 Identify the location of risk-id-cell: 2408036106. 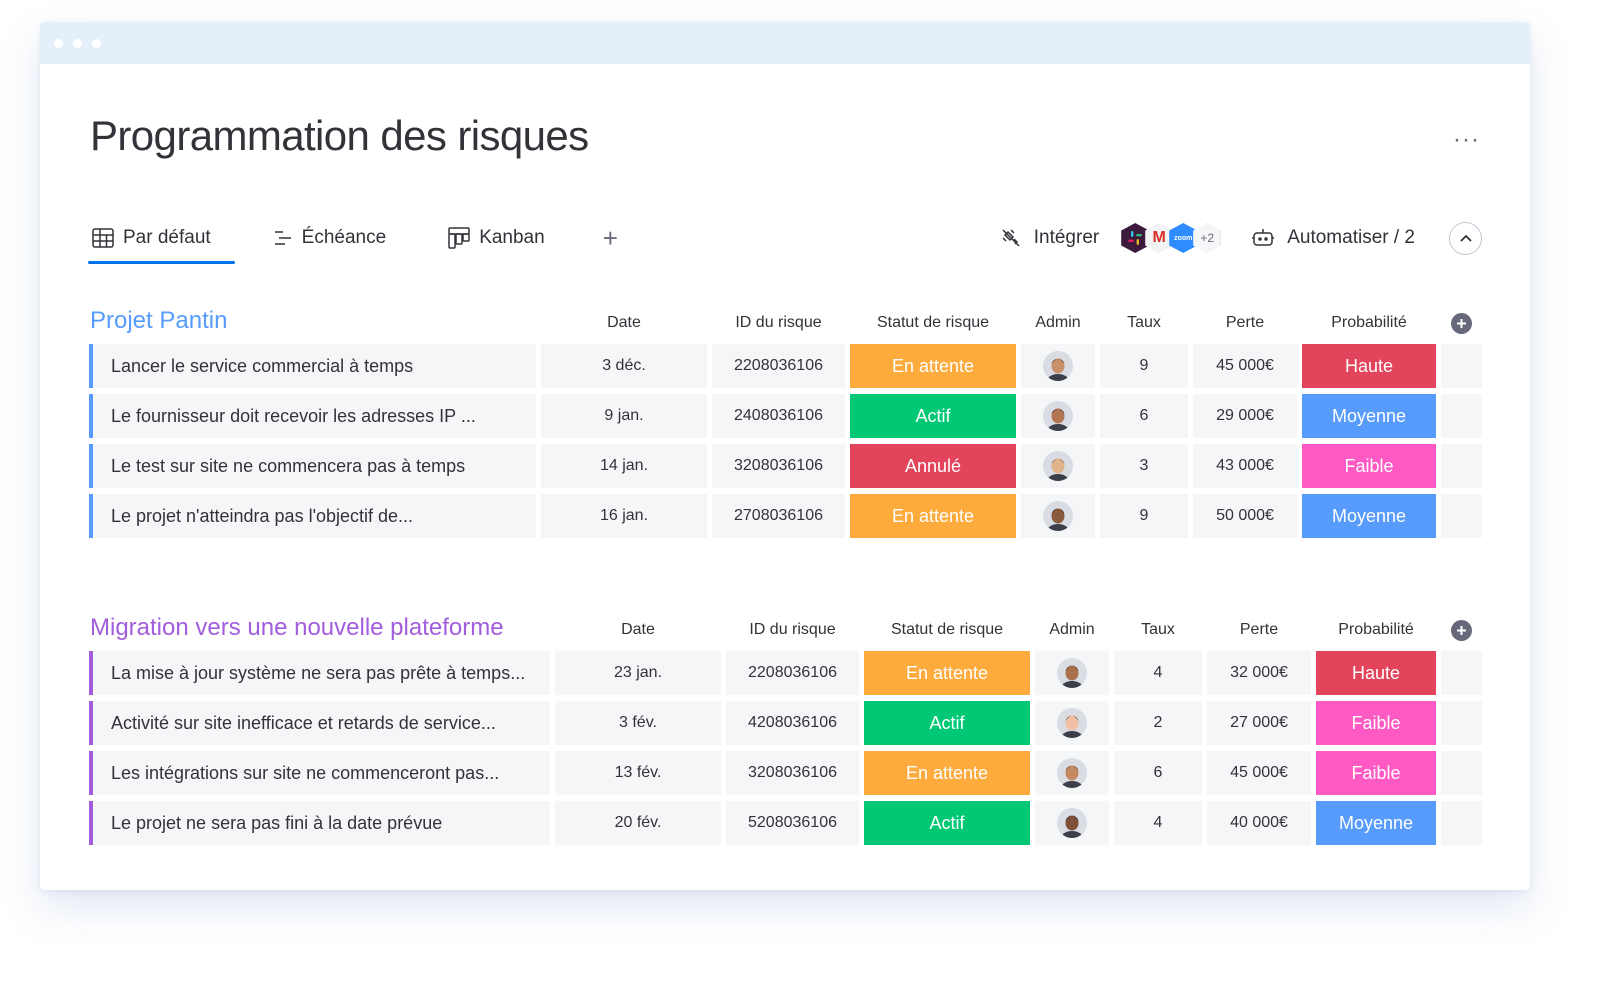
(778, 416).